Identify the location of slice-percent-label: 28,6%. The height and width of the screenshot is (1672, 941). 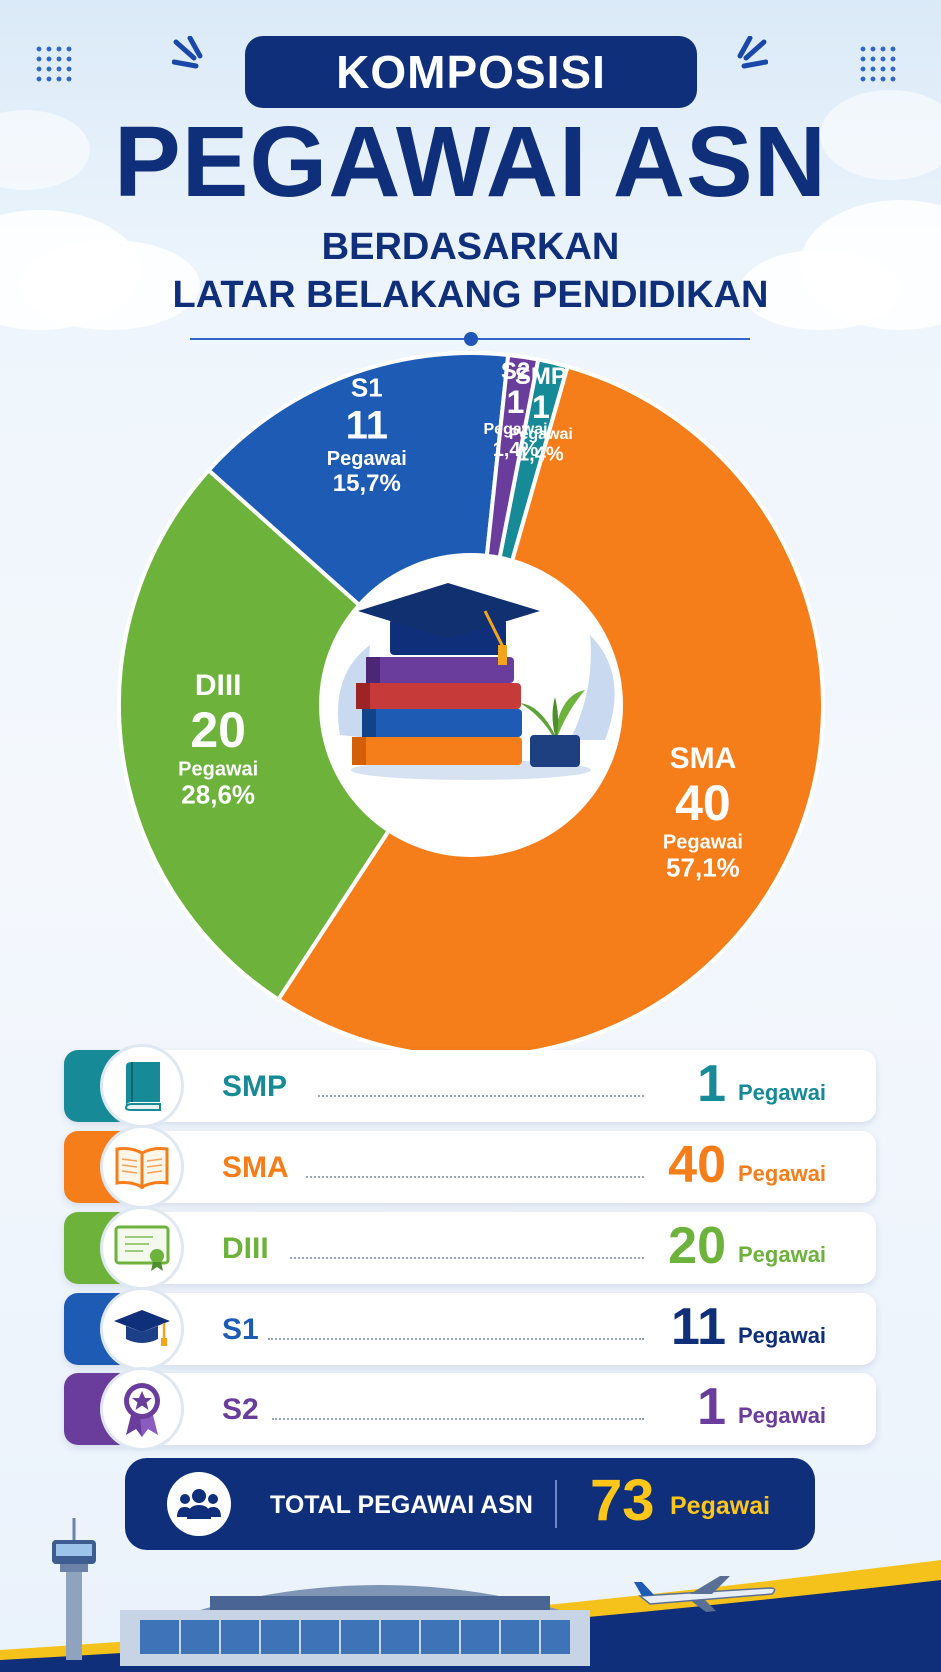
(218, 795).